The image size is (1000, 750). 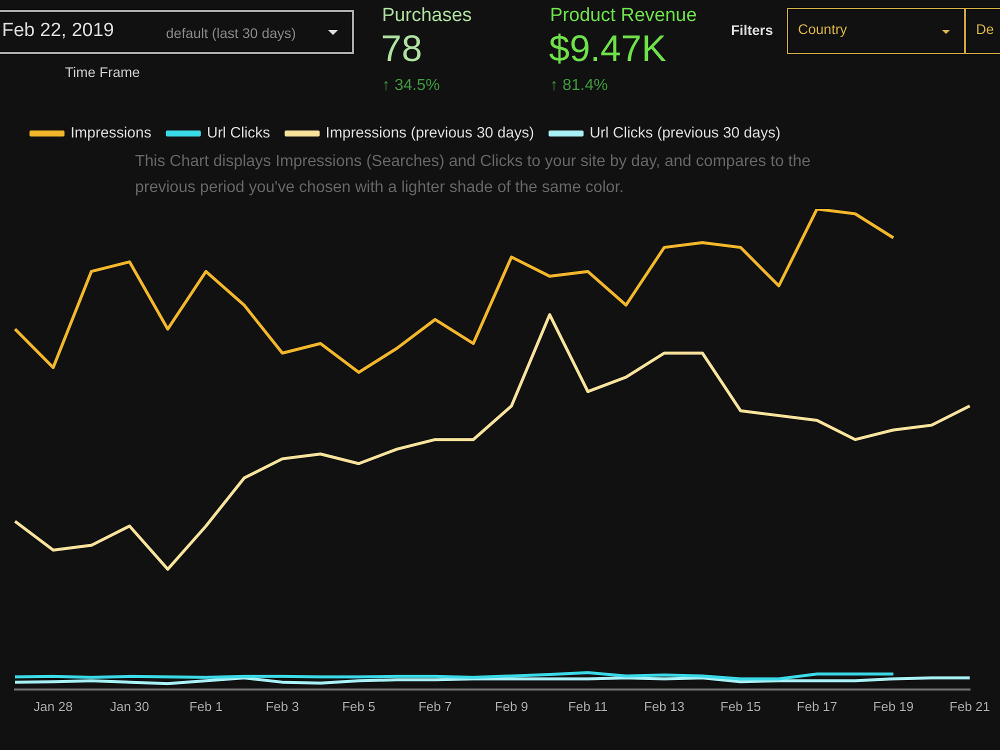 I want to click on x-tick-label: Jan 30, so click(x=130, y=706).